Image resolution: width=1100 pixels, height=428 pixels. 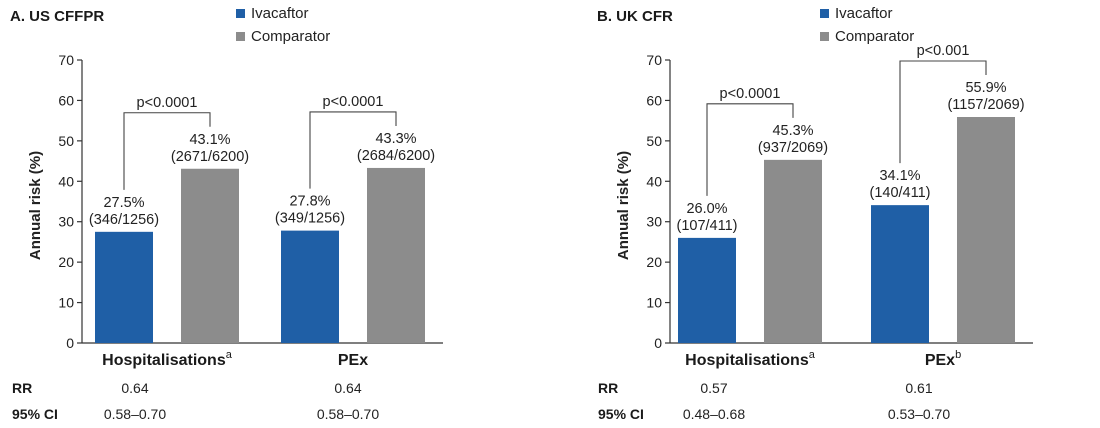 I want to click on data-label-count: (2684/6200), so click(x=396, y=156).